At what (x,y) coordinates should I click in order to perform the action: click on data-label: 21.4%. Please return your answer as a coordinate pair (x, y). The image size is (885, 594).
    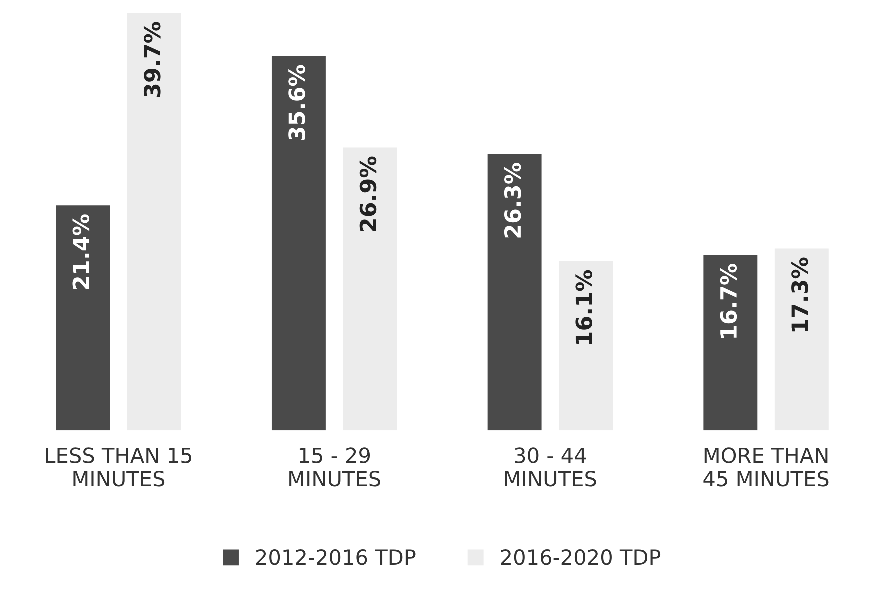
    Looking at the image, I should click on (81, 252).